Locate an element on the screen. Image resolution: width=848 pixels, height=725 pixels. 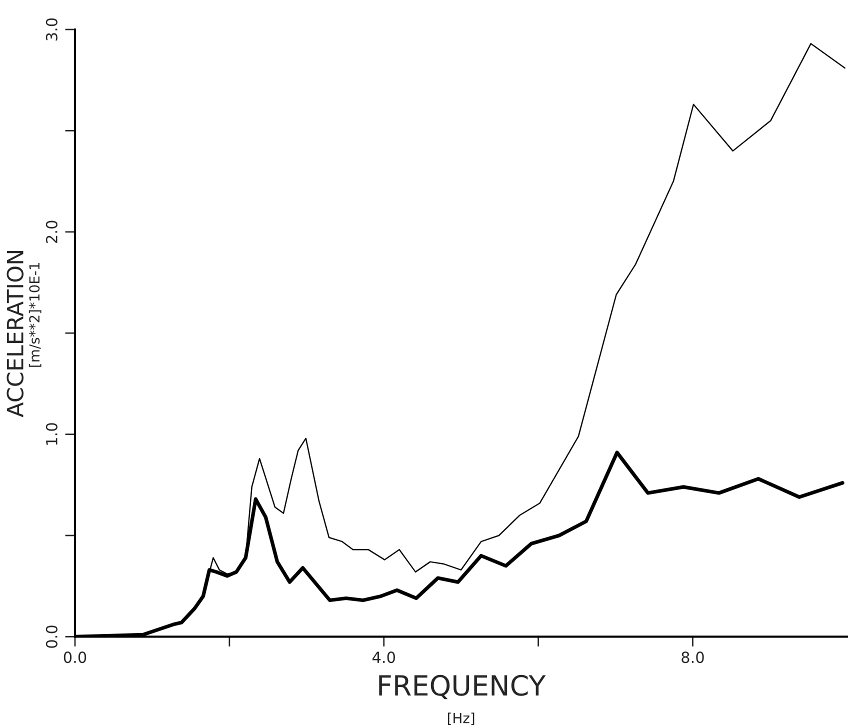
x-tick-label: 4.0 is located at coordinates (383, 658).